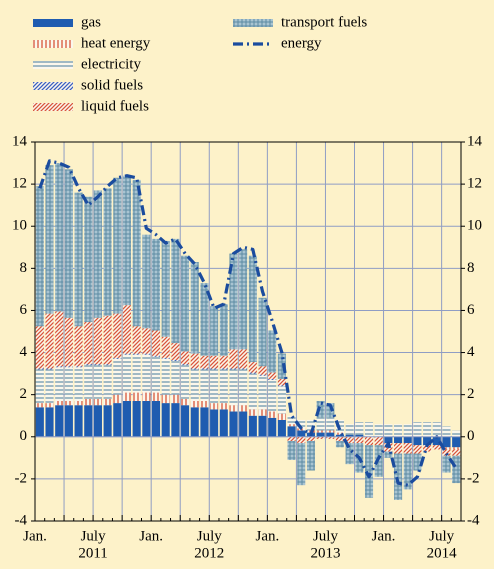 The height and width of the screenshot is (569, 494). What do you see at coordinates (24, 436) in the screenshot?
I see `y-tick-label: 0` at bounding box center [24, 436].